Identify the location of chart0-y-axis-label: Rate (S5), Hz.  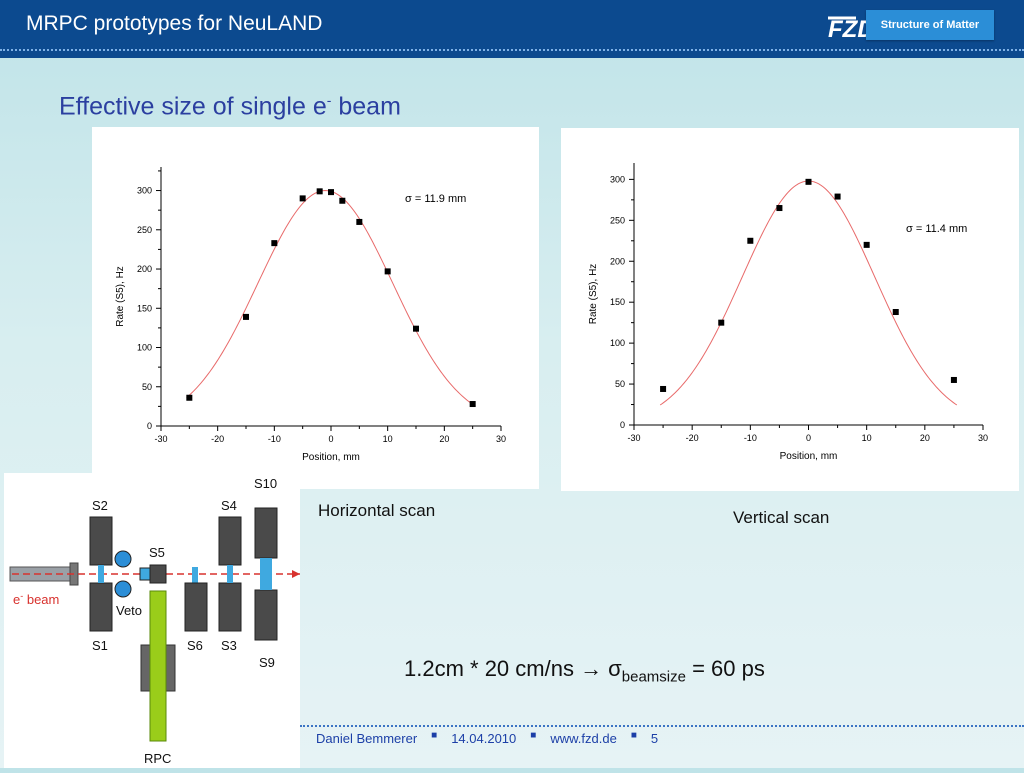
(120, 296).